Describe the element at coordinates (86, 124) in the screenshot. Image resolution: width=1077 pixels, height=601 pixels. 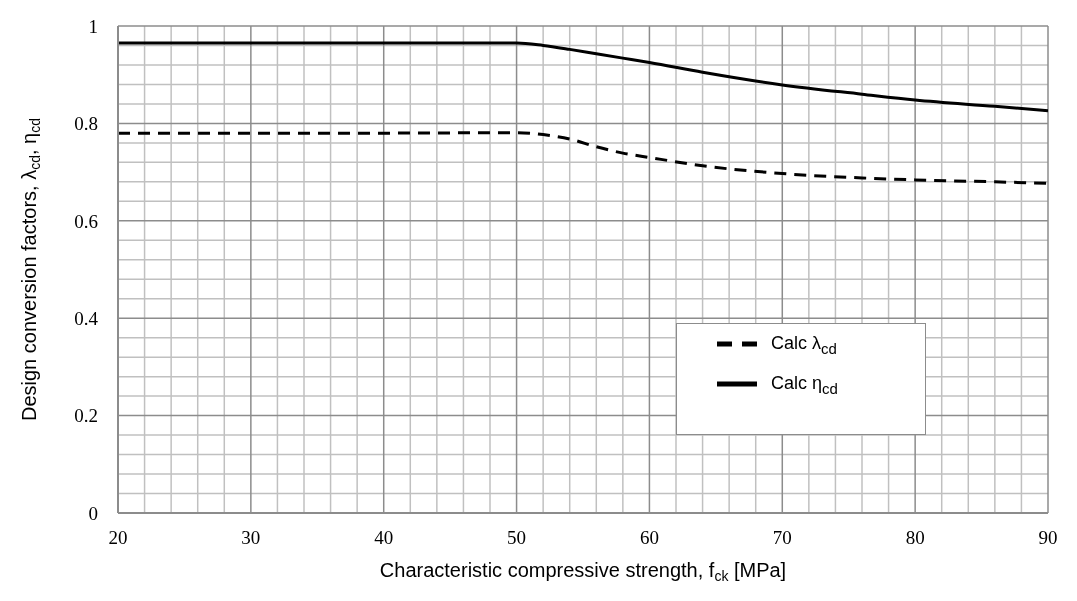
I see `y-tick-label: 0.8` at that location.